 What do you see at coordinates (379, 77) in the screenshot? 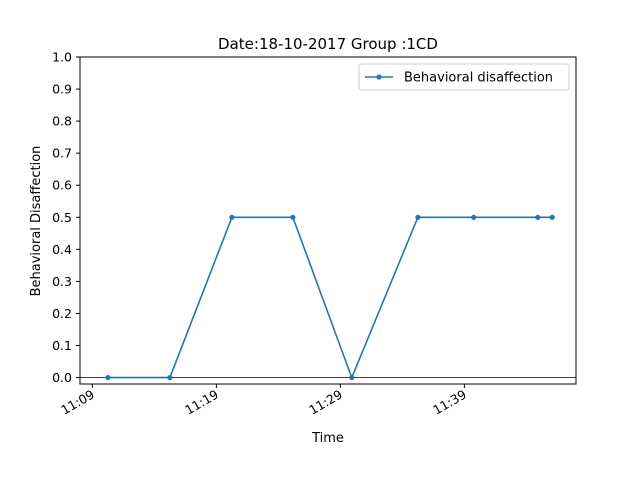
I see `legend-marker-swatch` at bounding box center [379, 77].